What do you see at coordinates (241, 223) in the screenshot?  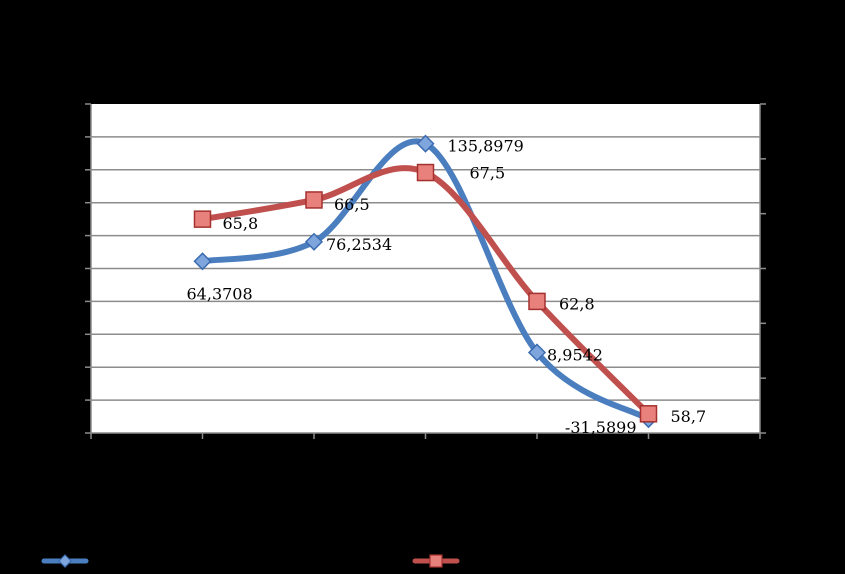 I see `series-2-data-label: 65,8` at bounding box center [241, 223].